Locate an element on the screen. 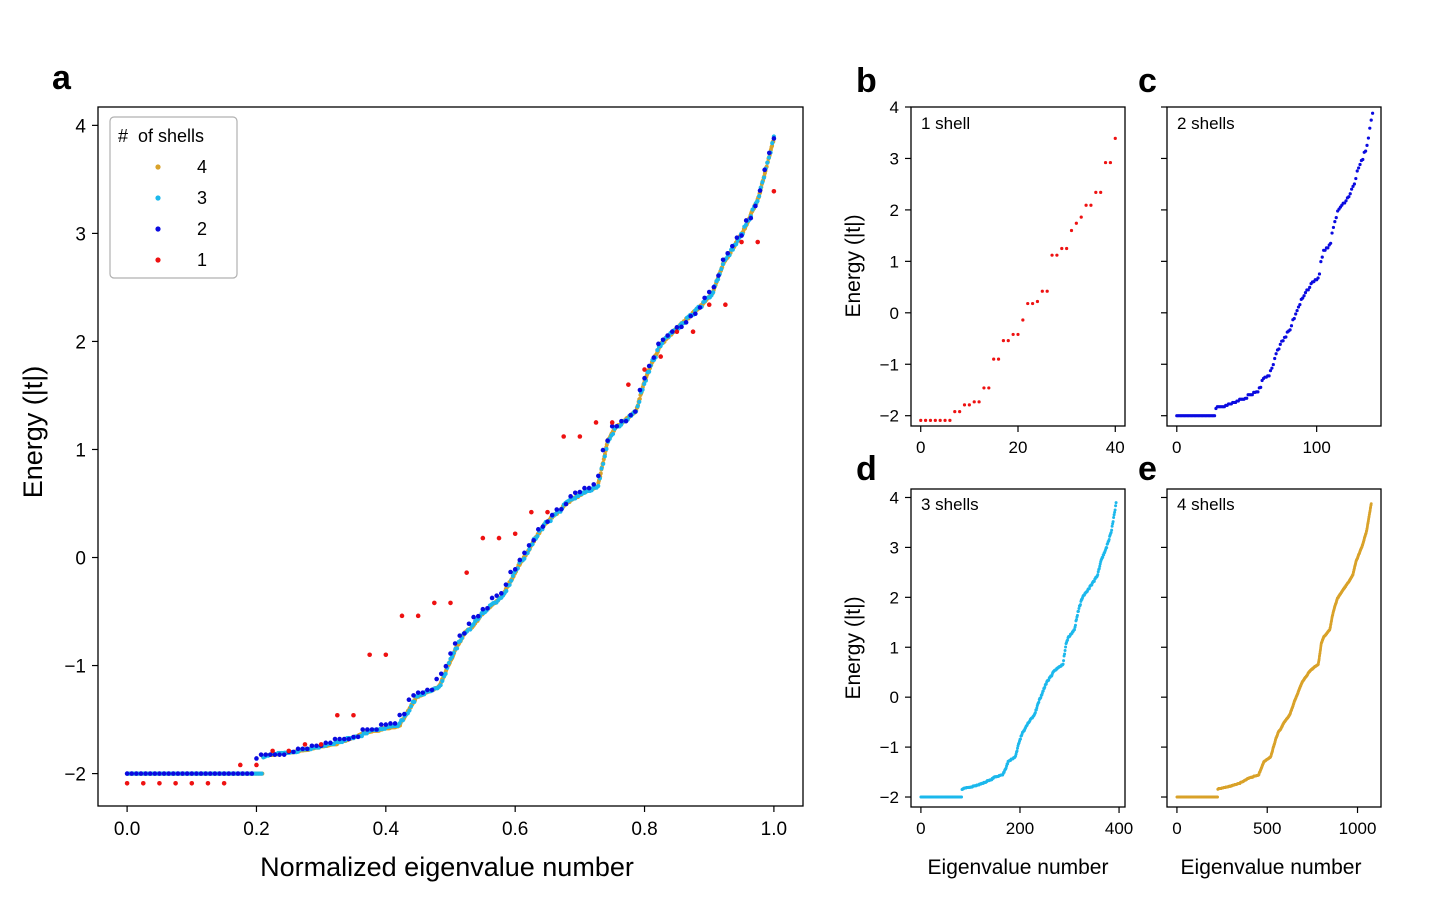 This screenshot has width=1441, height=908. panel-d-ticks: 0 200 400 −2 −1 0 1 2 3 4 is located at coordinates (1007, 663).